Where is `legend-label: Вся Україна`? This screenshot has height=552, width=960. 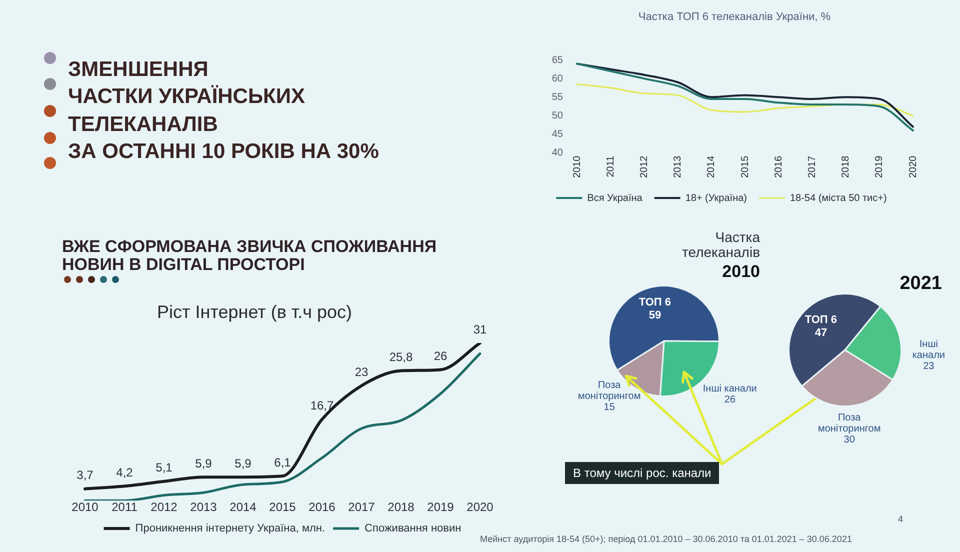
legend-label: Вся Україна is located at coordinates (615, 198).